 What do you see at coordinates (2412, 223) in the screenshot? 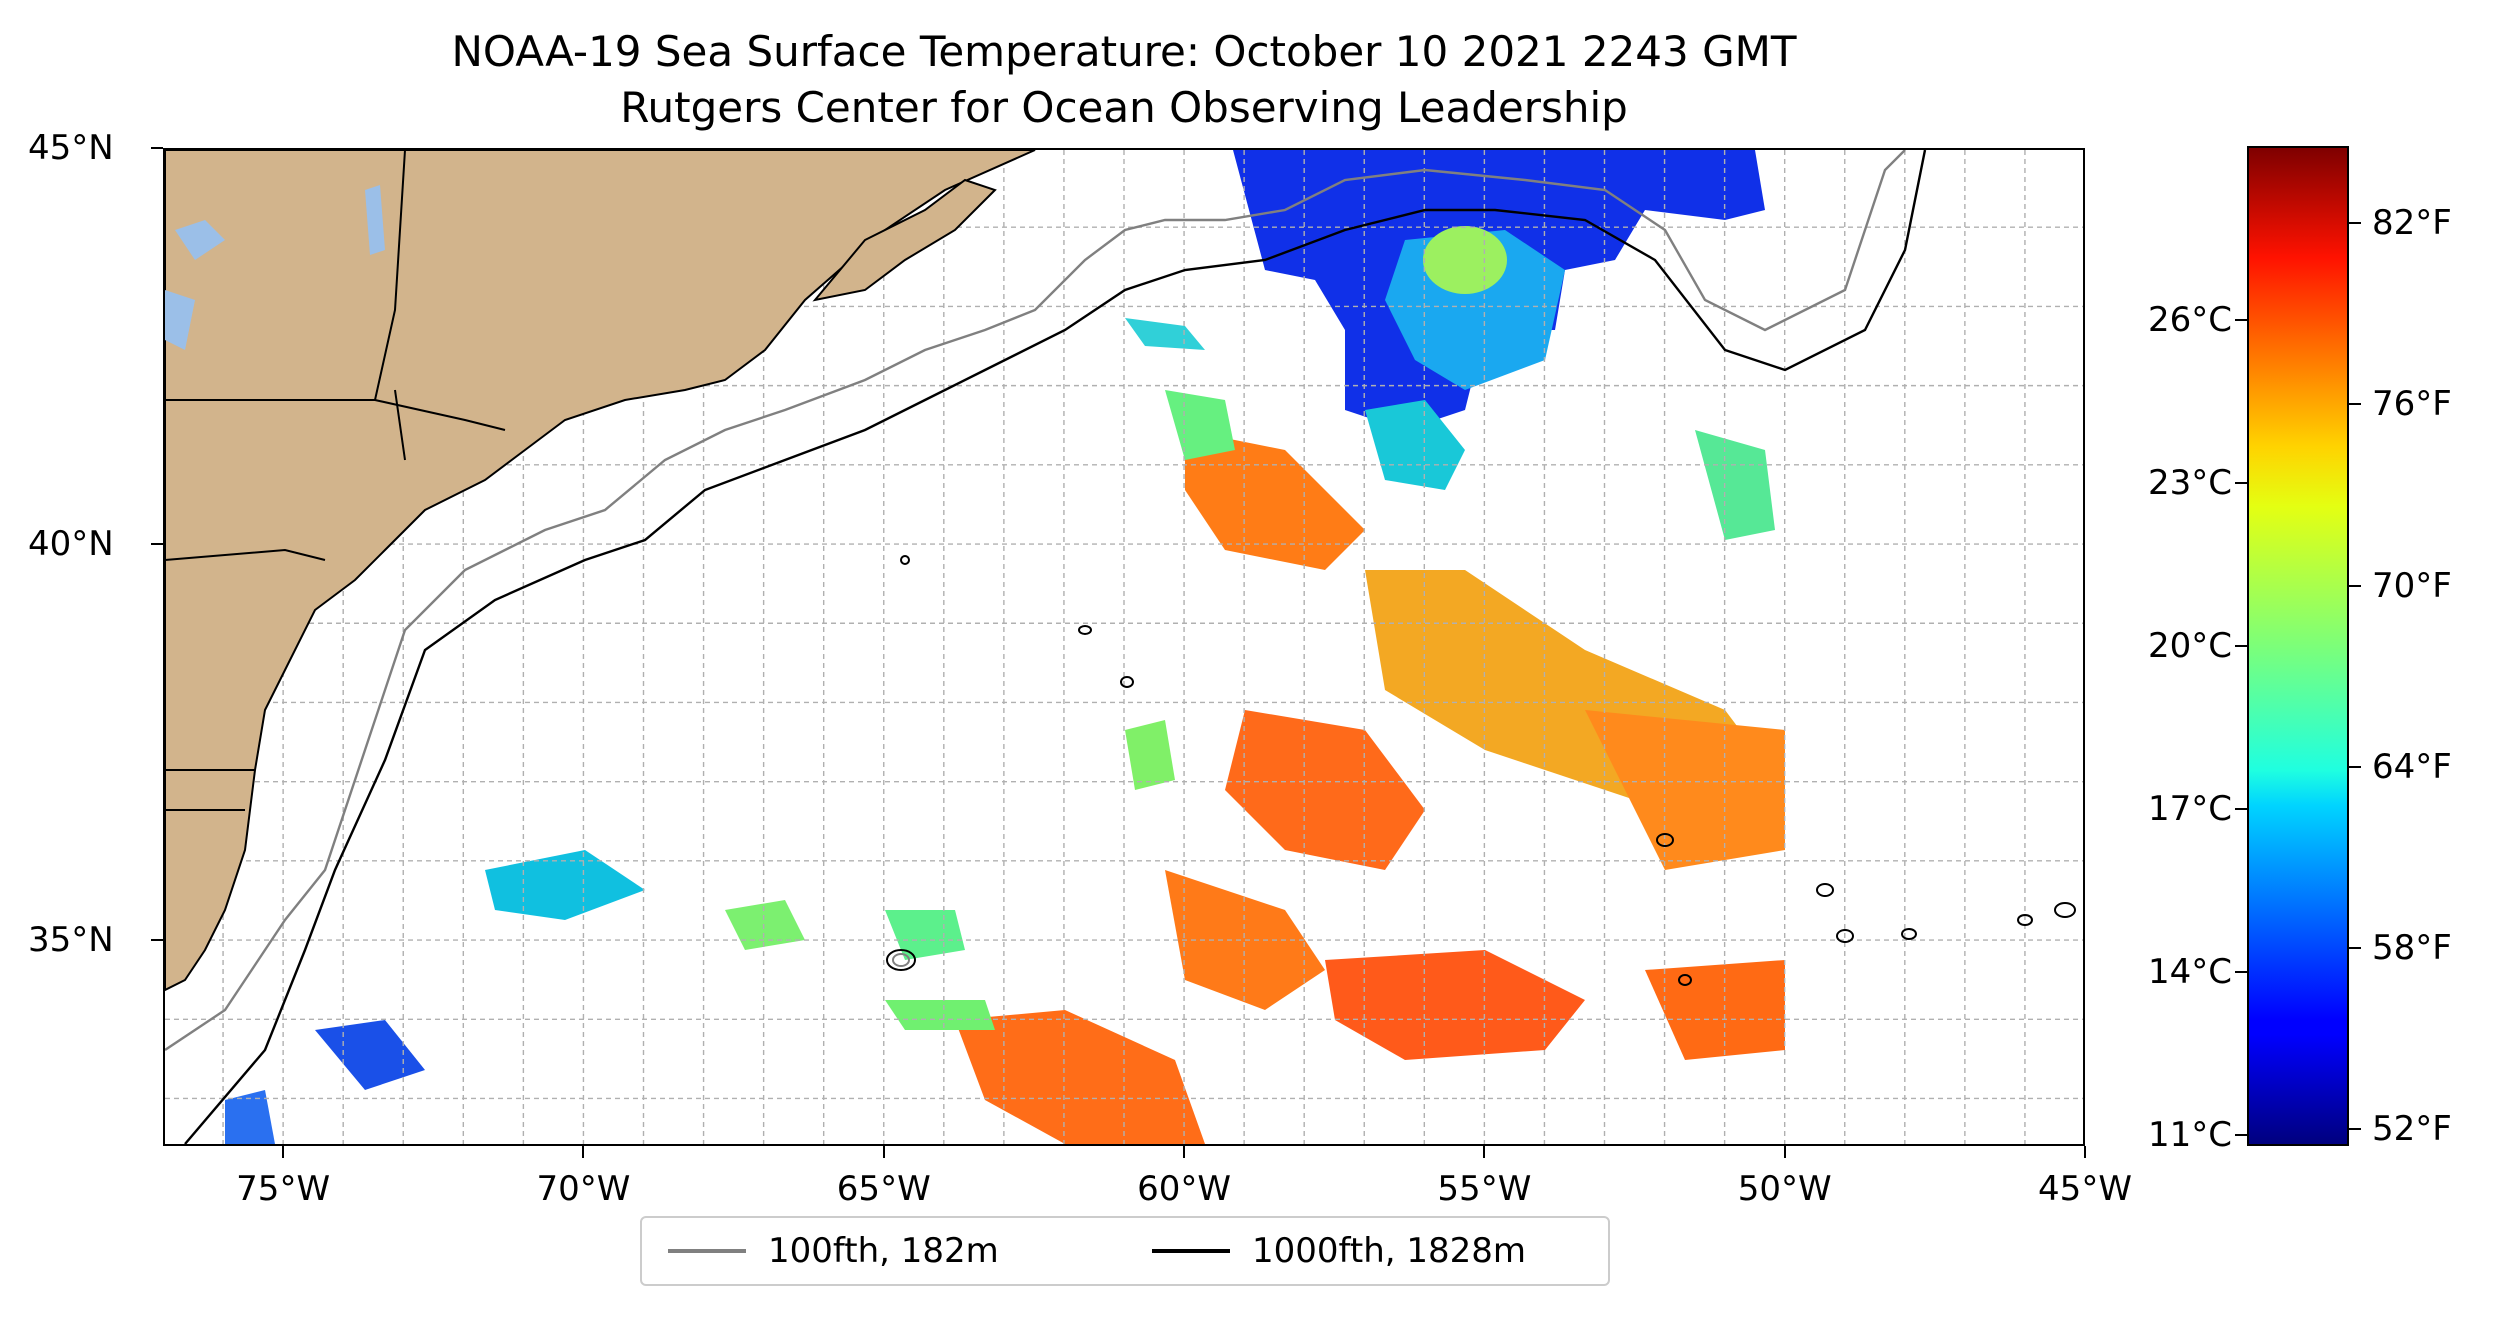
I see `colorbar-fahrenheit-label: 82°F` at bounding box center [2412, 223].